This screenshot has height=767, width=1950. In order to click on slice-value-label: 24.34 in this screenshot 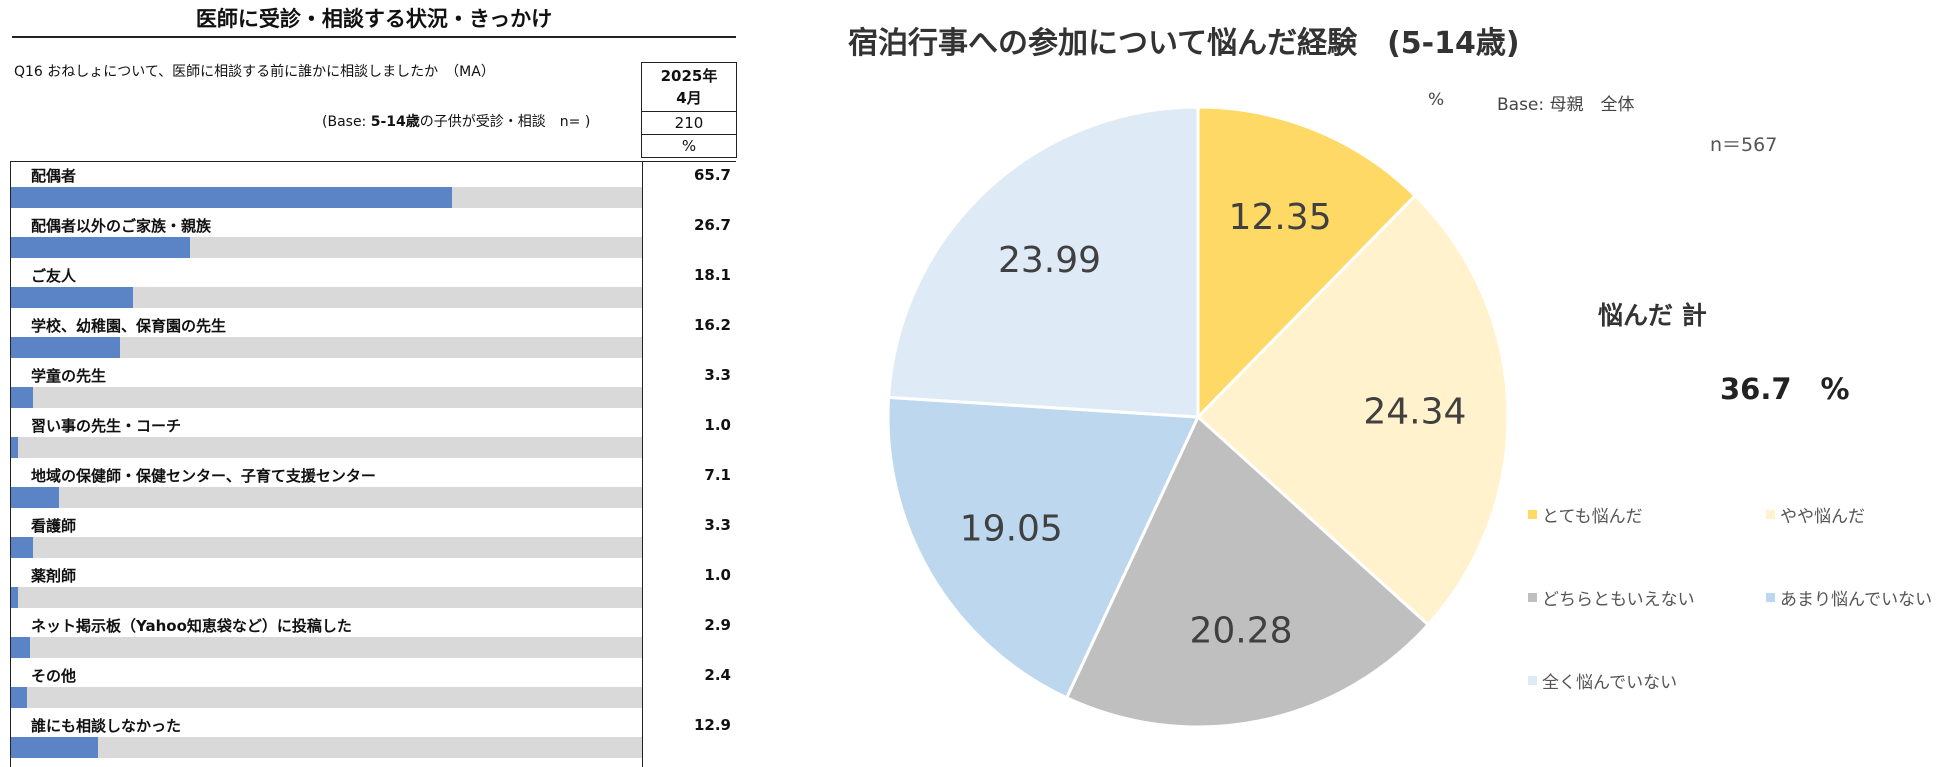, I will do `click(1414, 411)`.